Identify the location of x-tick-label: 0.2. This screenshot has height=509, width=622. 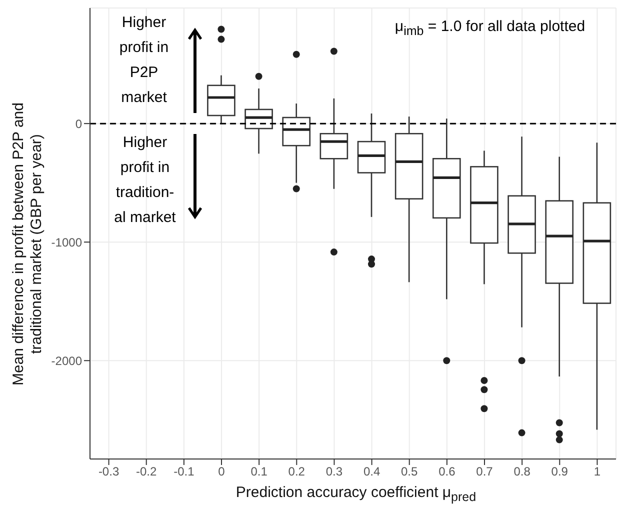
(297, 471).